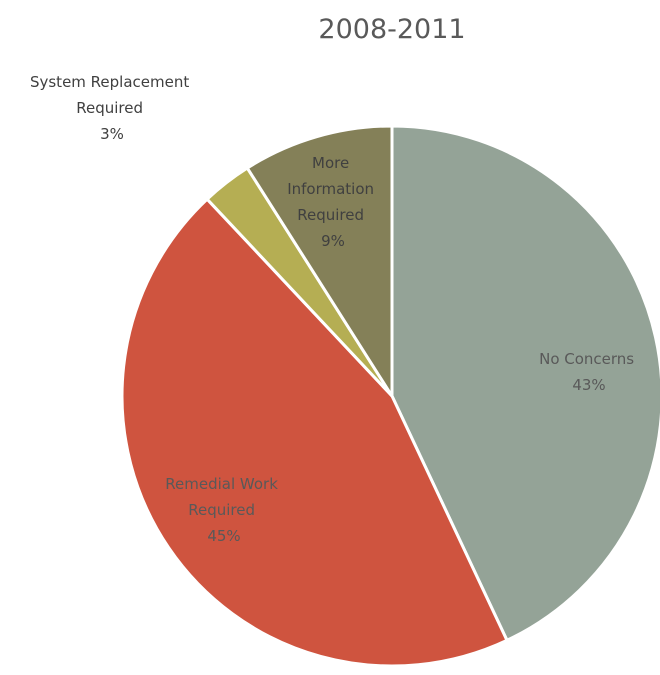 This screenshot has height=675, width=660. I want to click on slice-label-remedial-line1: Remedial Work, so click(221, 484).